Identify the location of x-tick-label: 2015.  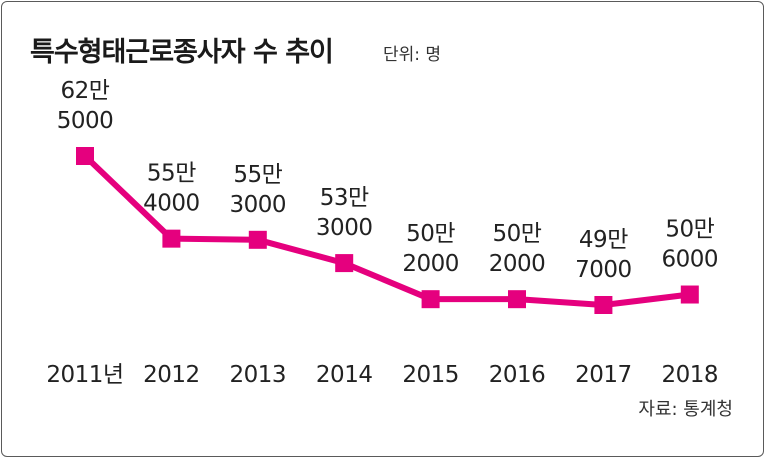
(430, 375).